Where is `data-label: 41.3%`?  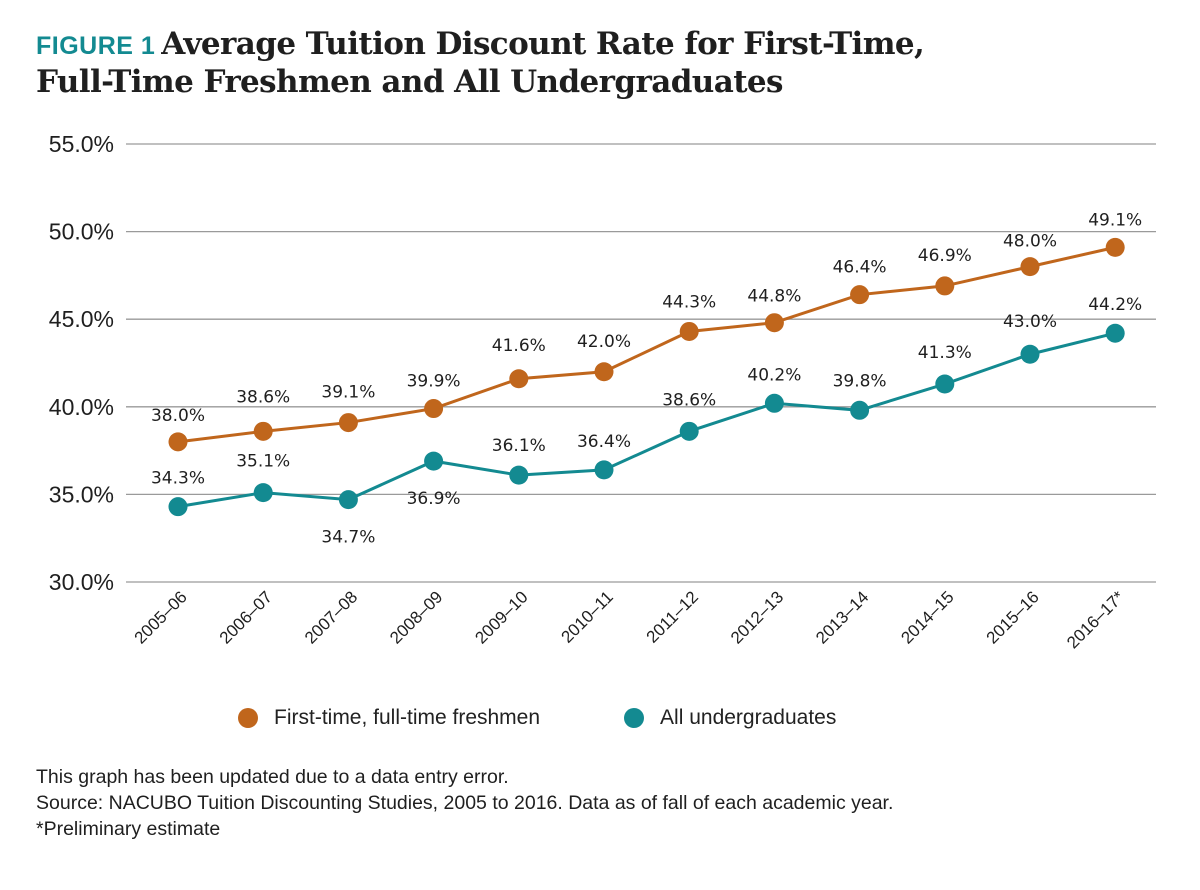
data-label: 41.3% is located at coordinates (945, 353).